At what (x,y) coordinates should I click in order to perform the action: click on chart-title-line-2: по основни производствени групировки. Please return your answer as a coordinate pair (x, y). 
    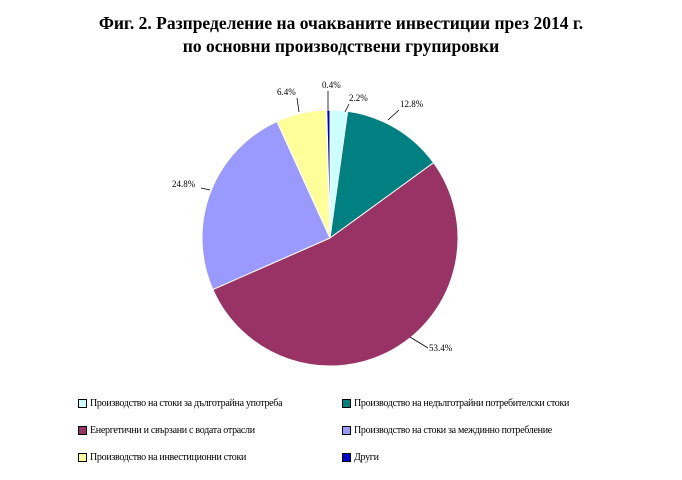
    Looking at the image, I should click on (341, 46).